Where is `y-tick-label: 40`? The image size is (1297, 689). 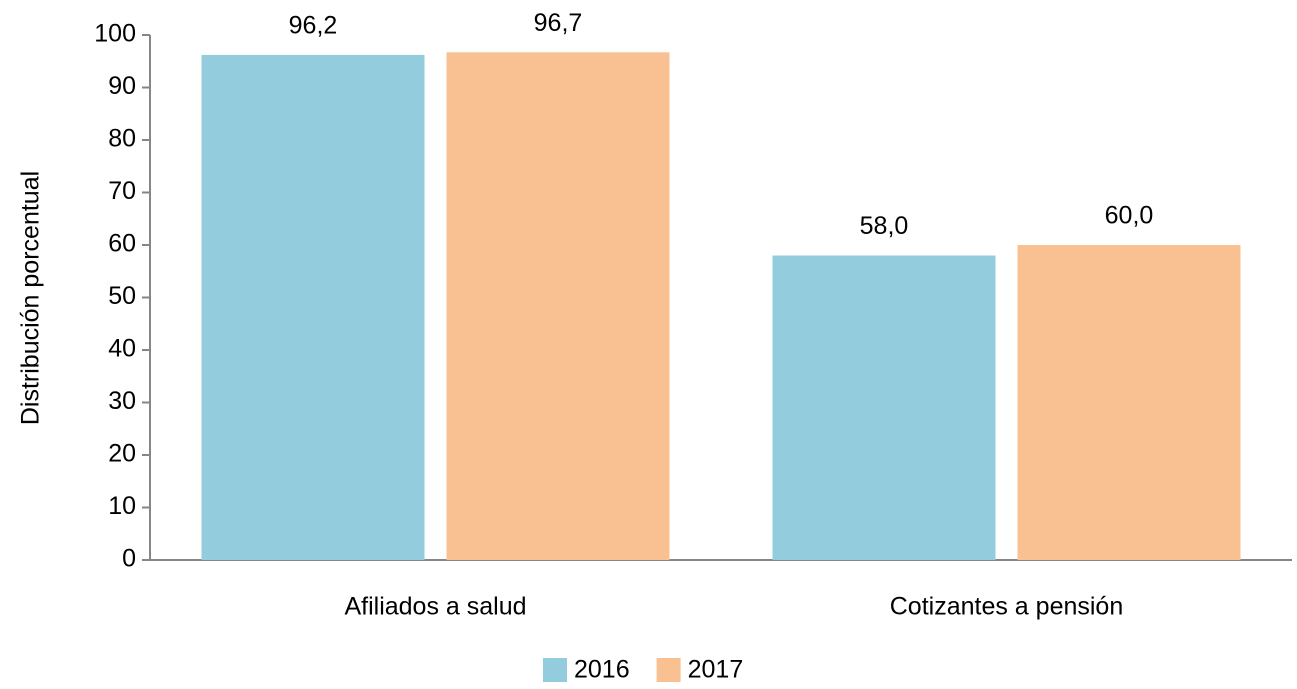
y-tick-label: 40 is located at coordinates (122, 349).